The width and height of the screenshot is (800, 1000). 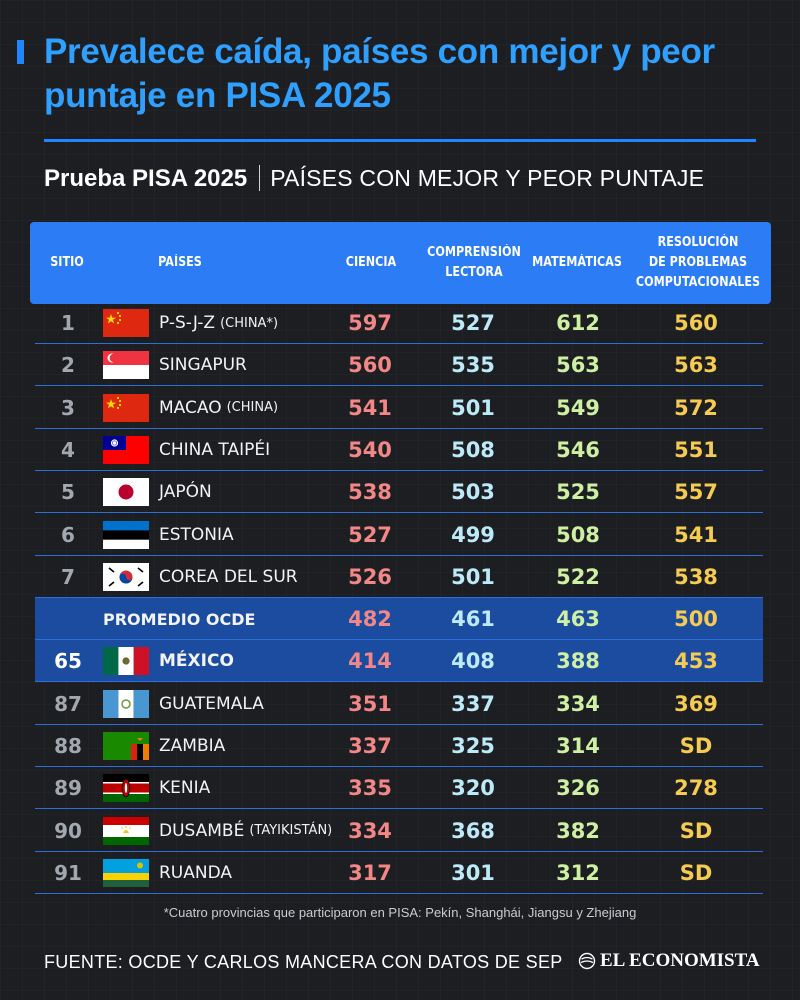 What do you see at coordinates (68, 619) in the screenshot?
I see `rank-cell` at bounding box center [68, 619].